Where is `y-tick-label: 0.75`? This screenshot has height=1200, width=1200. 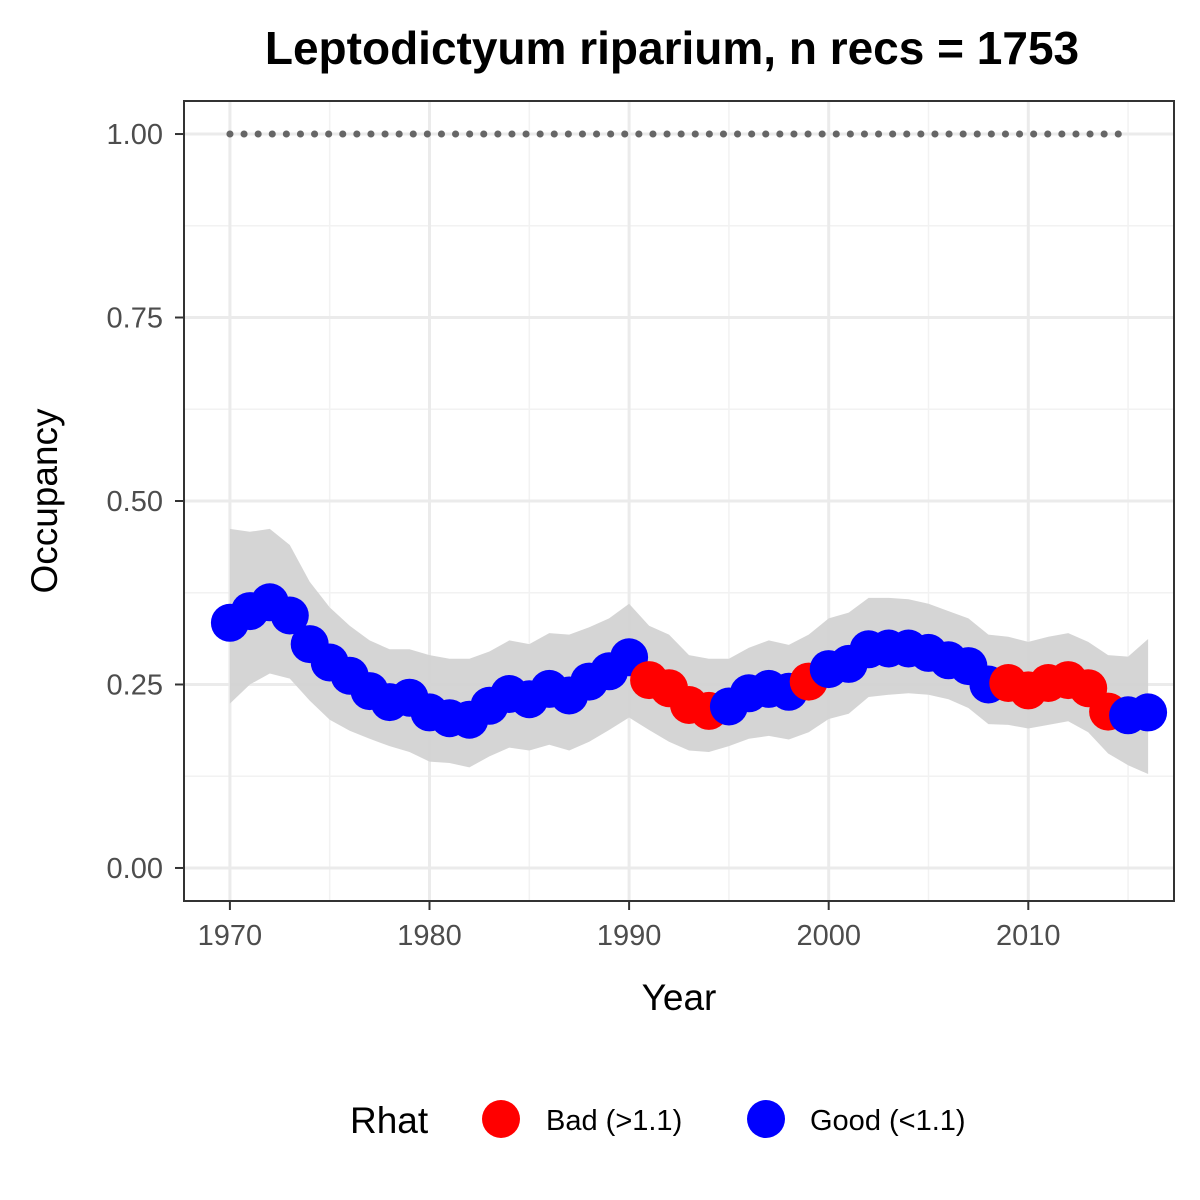 y-tick-label: 0.75 is located at coordinates (135, 319).